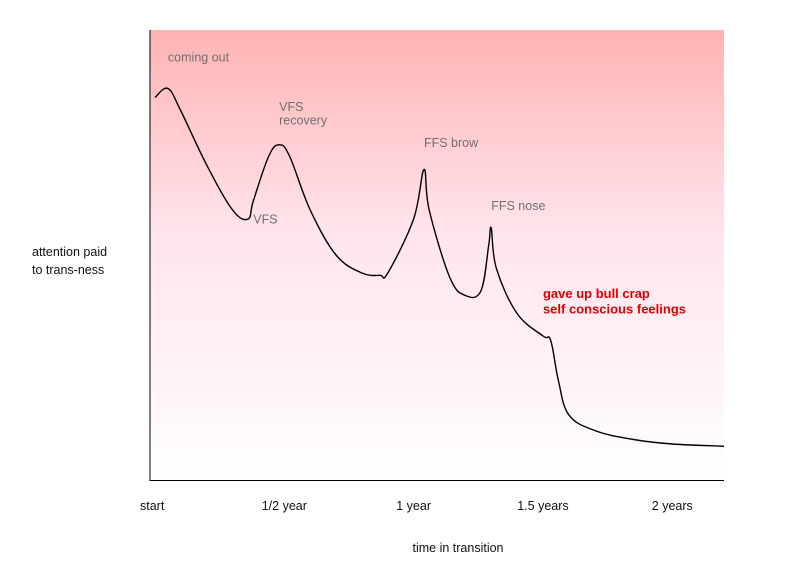 The width and height of the screenshot is (790, 588). Describe the element at coordinates (68, 270) in the screenshot. I see `y-axis-label-line-2: to trans-ness` at that location.